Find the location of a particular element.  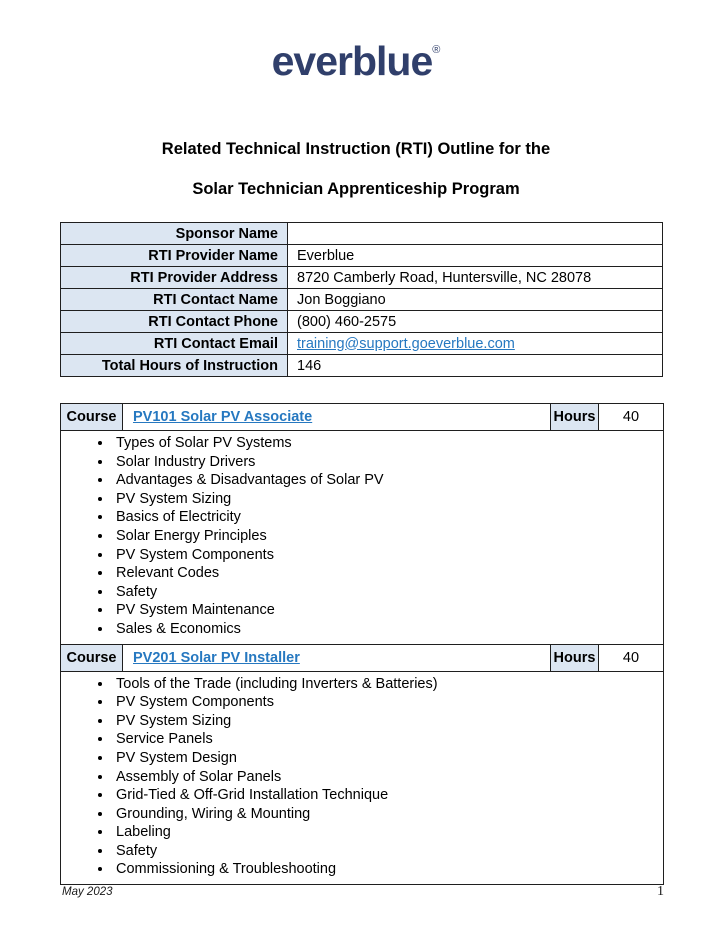

topic-item: Advantages & Disadvantages of Solar PV is located at coordinates (385, 480).